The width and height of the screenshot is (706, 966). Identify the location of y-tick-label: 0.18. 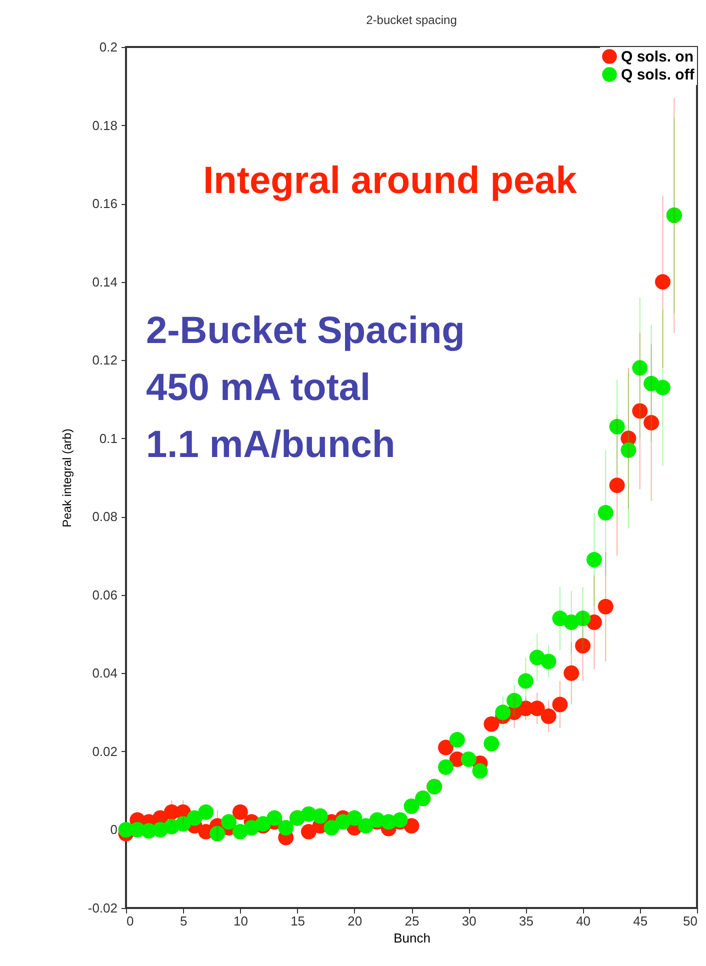
(105, 125).